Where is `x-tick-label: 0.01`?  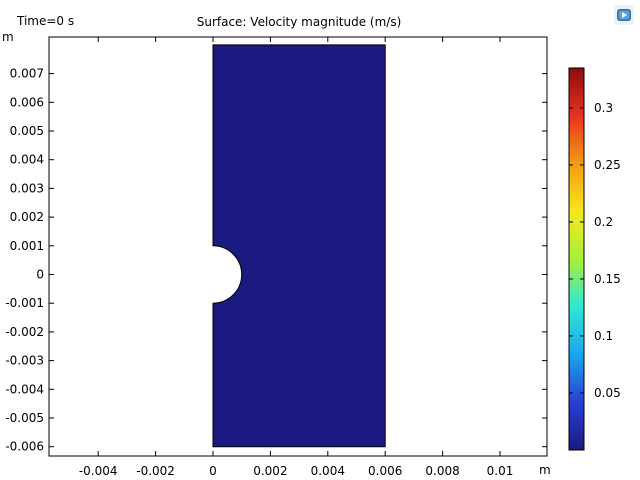 x-tick-label: 0.01 is located at coordinates (500, 471).